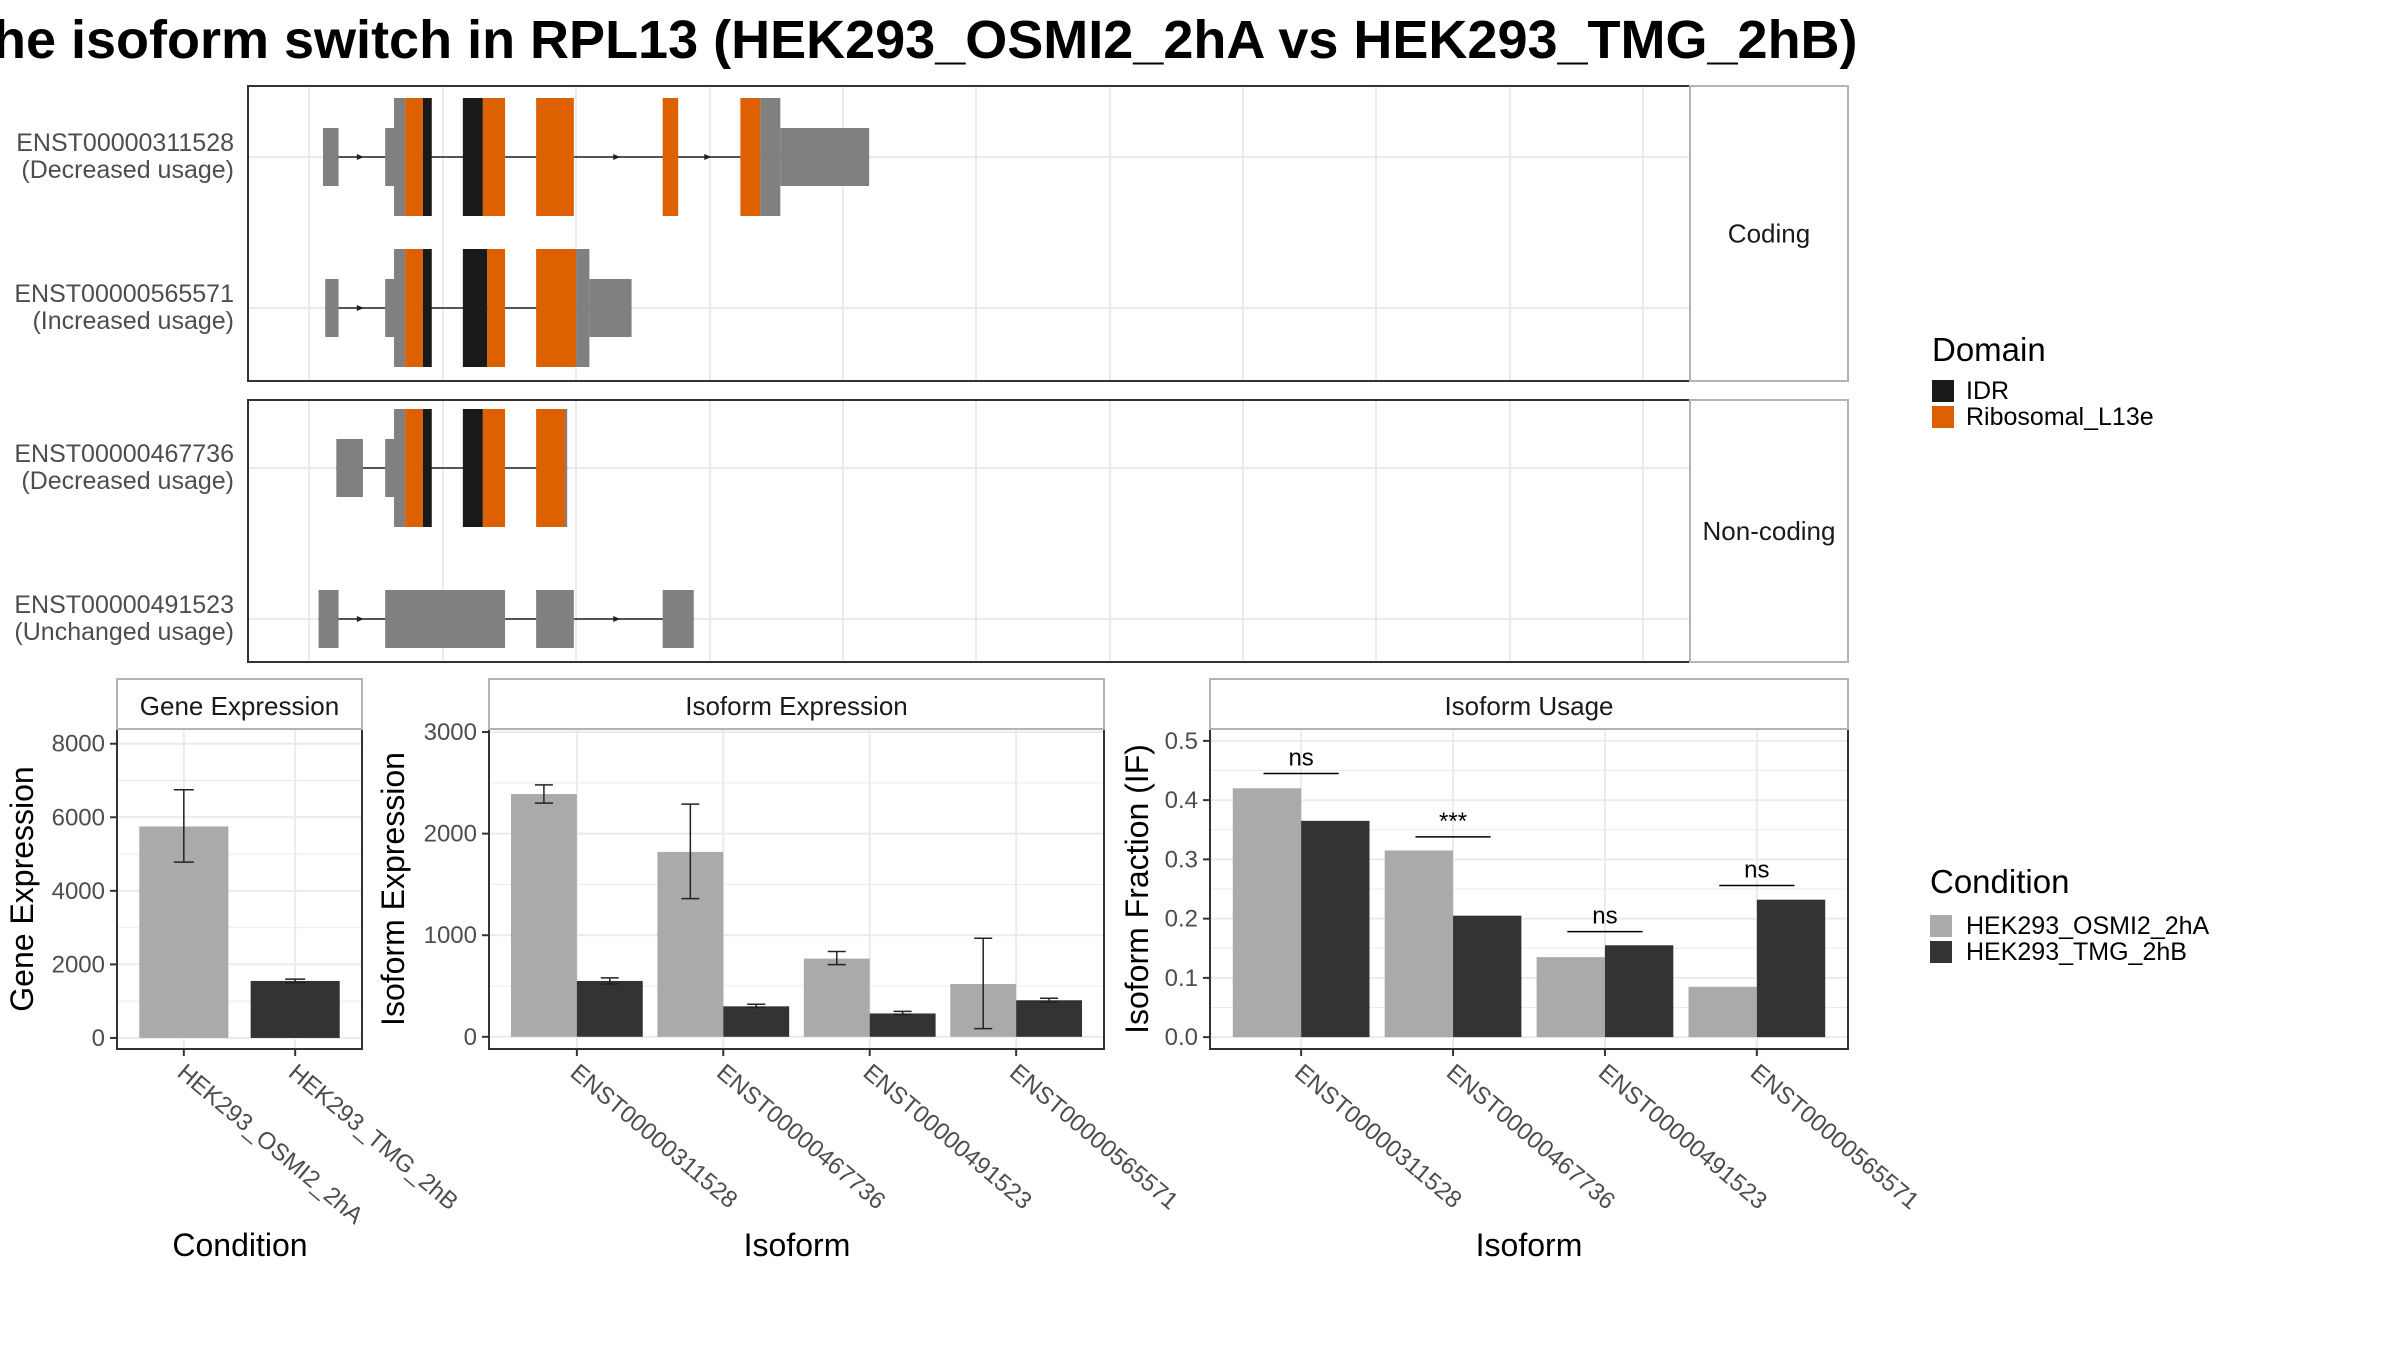 The height and width of the screenshot is (1350, 2400). I want to click on y-tick-label: 0.5, so click(1181, 741).